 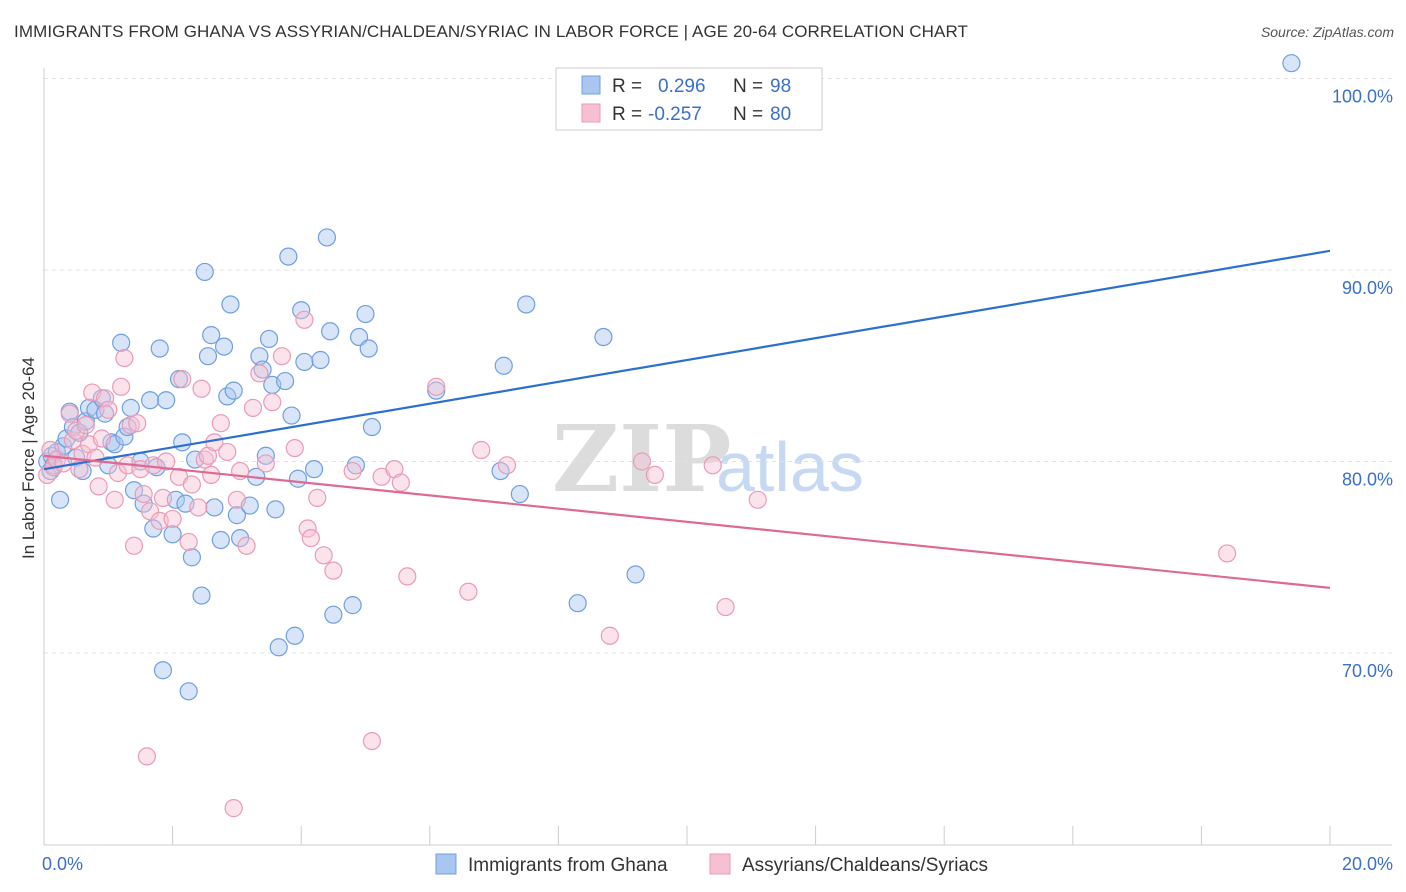 I want to click on stats-swatch-assyrian, so click(x=591, y=113).